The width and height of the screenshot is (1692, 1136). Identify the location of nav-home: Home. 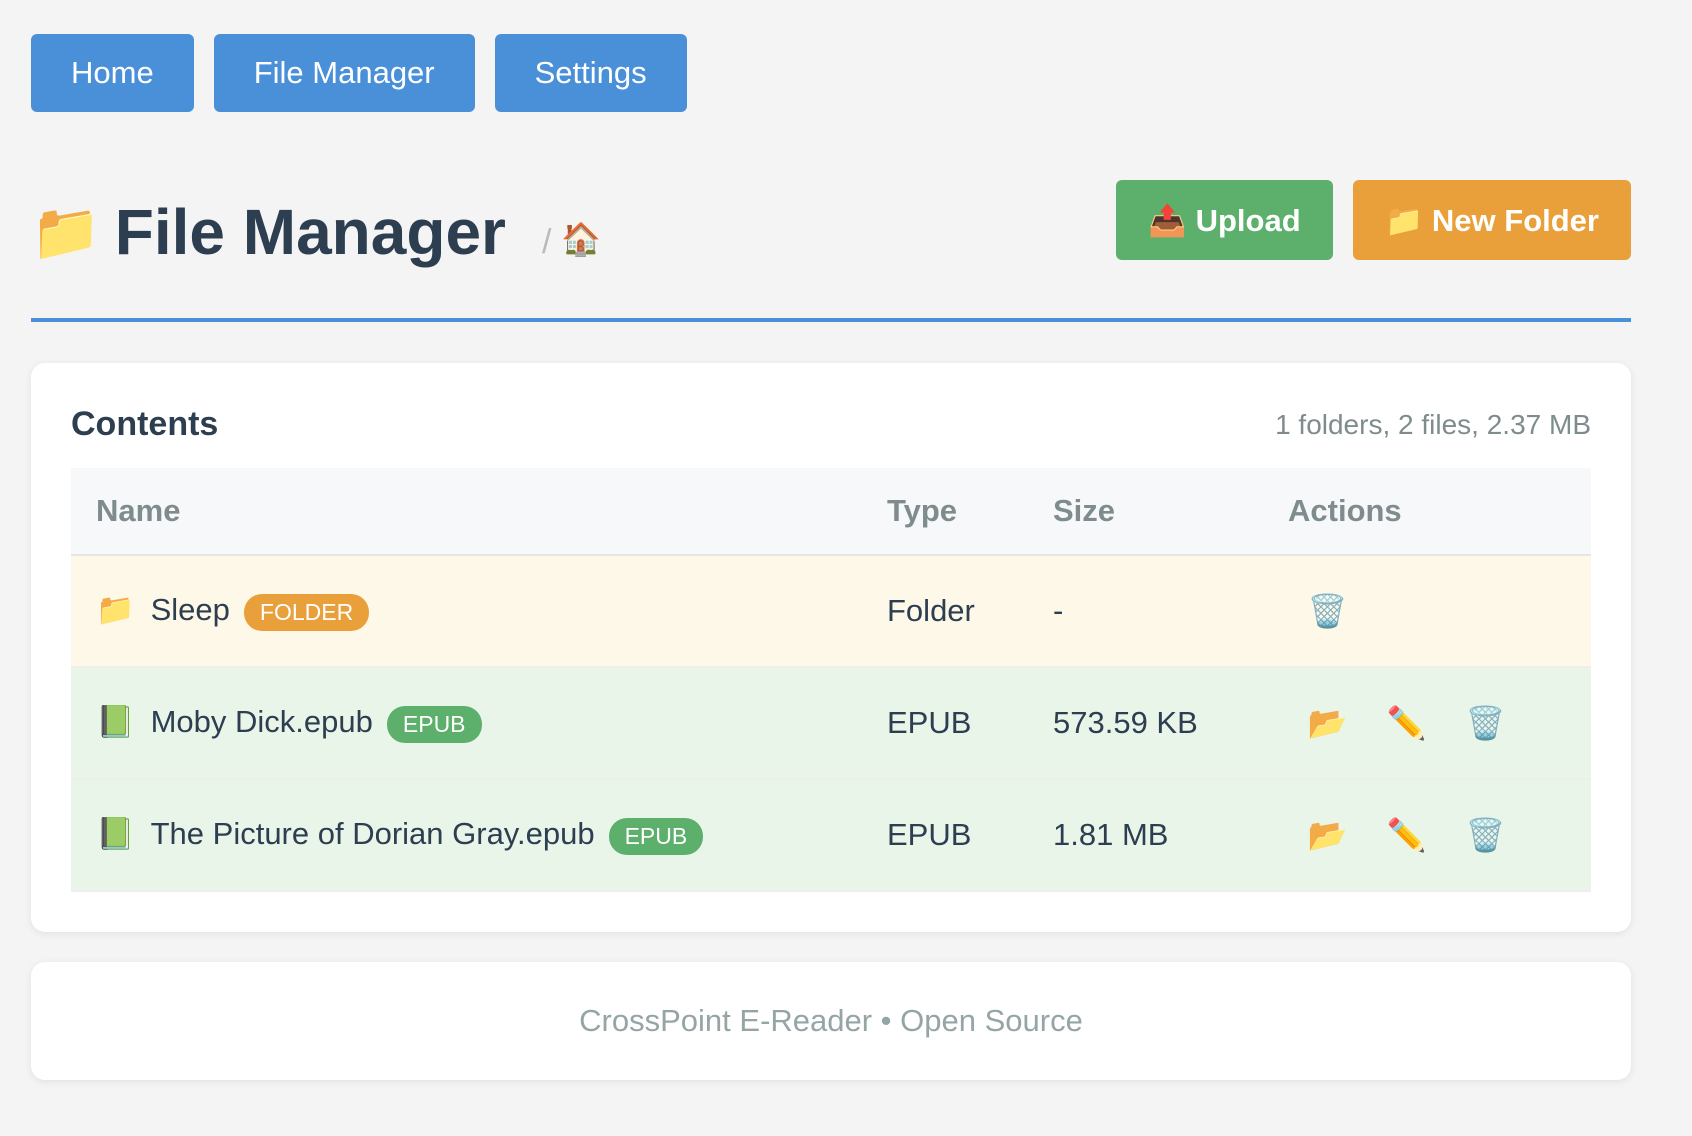
(112, 73).